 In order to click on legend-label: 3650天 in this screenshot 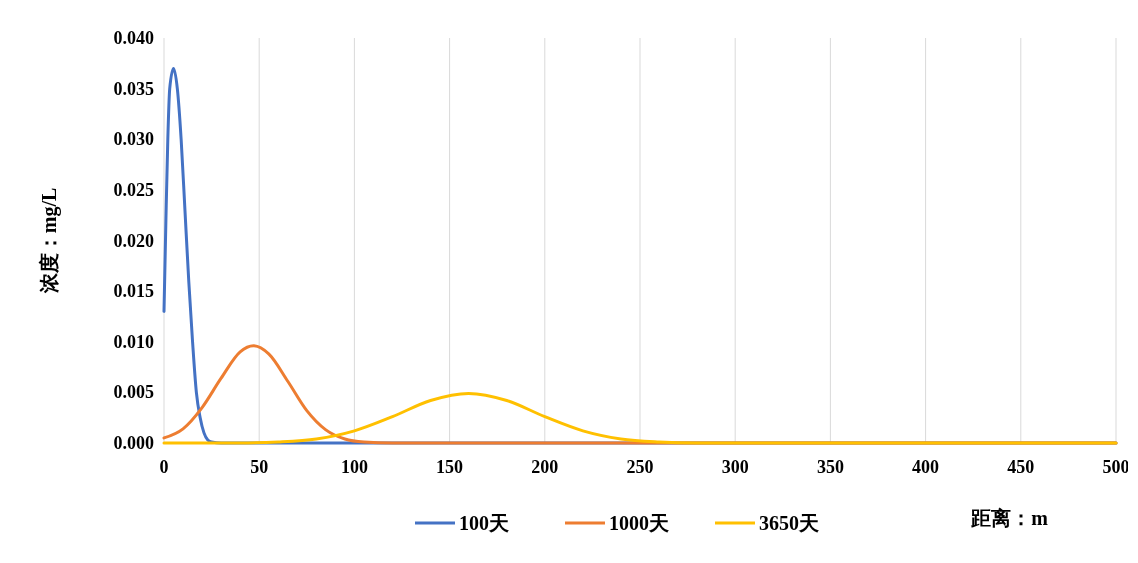, I will do `click(789, 523)`.